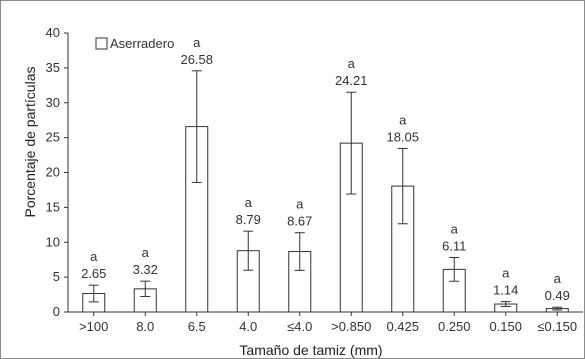  Describe the element at coordinates (299, 221) in the screenshot. I see `value-label: 8.67` at that location.